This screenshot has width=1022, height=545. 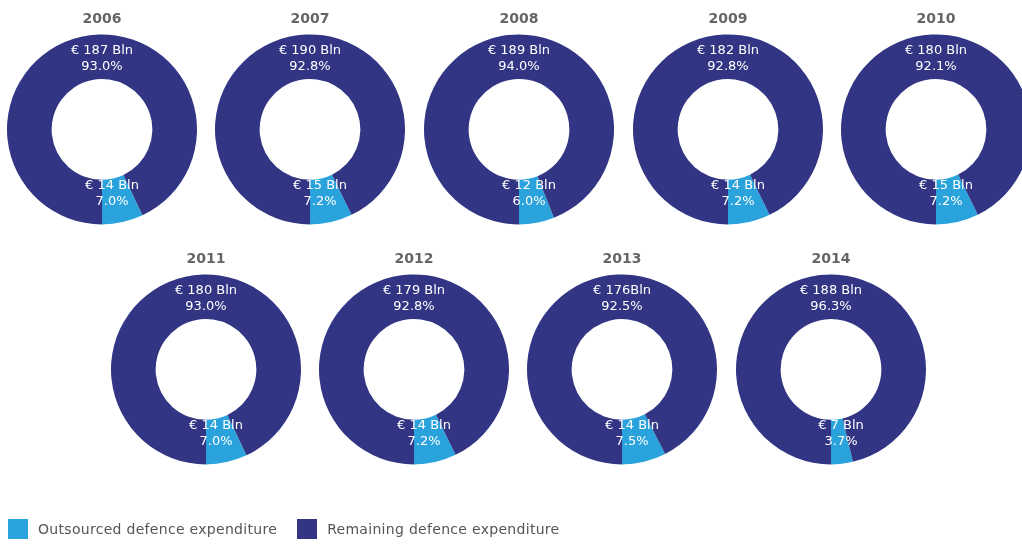 I want to click on chart-title: 2008, so click(x=519, y=18).